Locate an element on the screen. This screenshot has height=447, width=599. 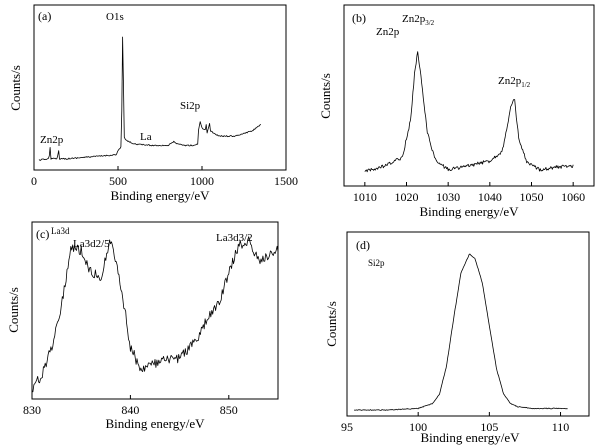
panel-b-peak-label-zn2p32: Zn2p3/2 is located at coordinates (418, 20).